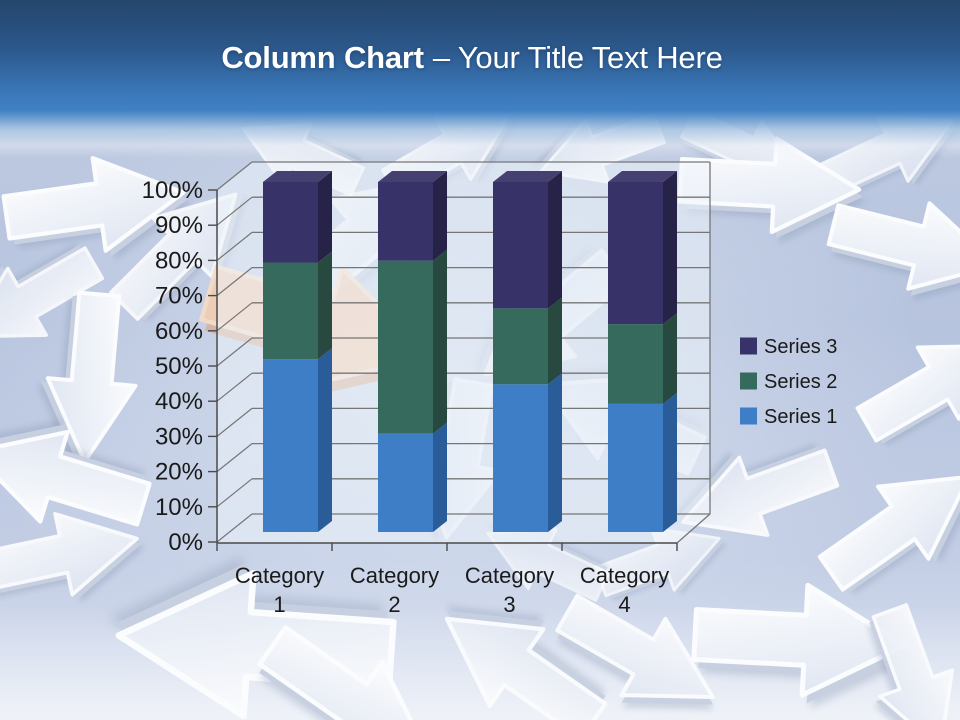  Describe the element at coordinates (179, 401) in the screenshot. I see `y-axis-label: 40%` at that location.